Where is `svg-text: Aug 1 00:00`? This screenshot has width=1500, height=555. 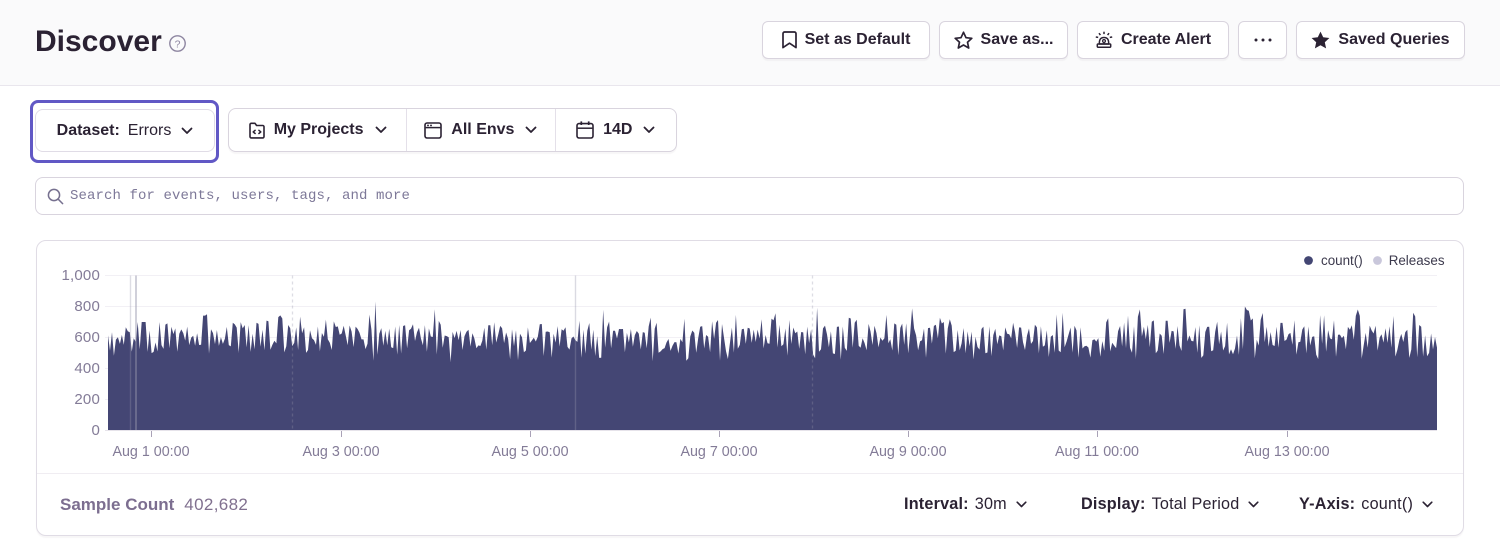 svg-text: Aug 1 00:00 is located at coordinates (150, 452).